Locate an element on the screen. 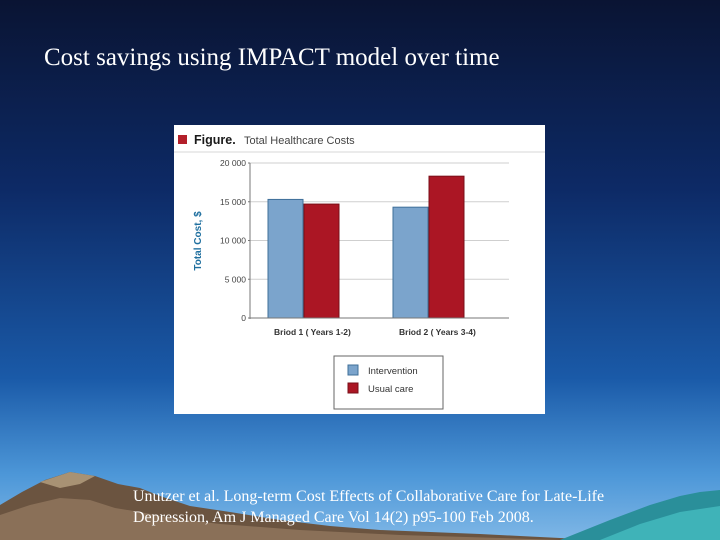 The width and height of the screenshot is (720, 540). y-axis-label: Total Cost, $ is located at coordinates (198, 241).